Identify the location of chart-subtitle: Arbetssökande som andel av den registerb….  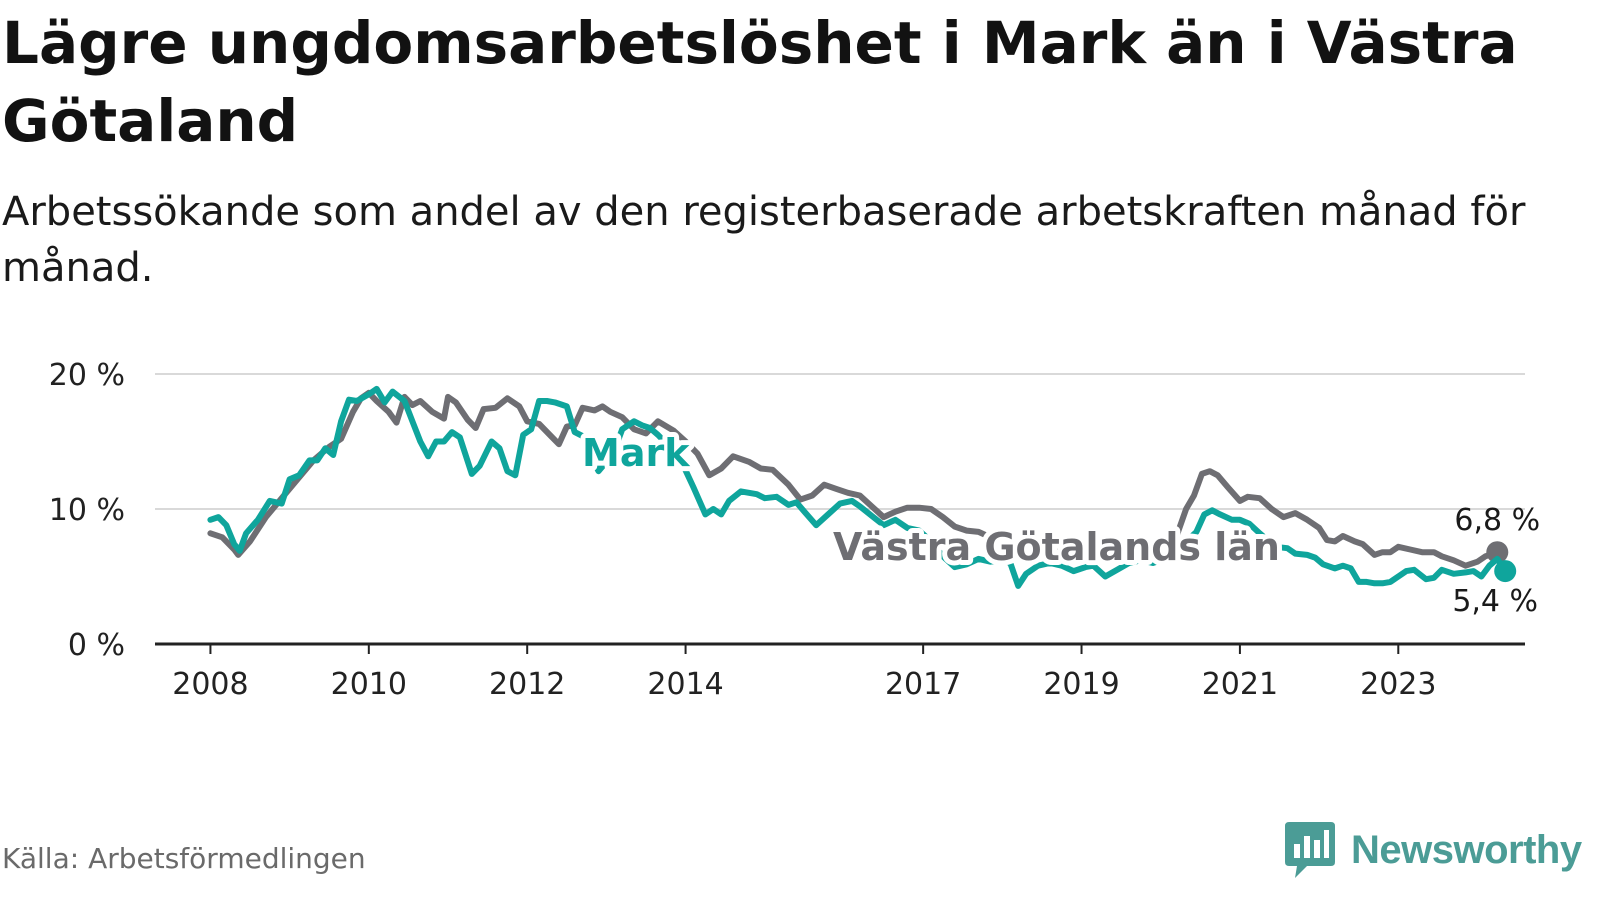
(764, 240).